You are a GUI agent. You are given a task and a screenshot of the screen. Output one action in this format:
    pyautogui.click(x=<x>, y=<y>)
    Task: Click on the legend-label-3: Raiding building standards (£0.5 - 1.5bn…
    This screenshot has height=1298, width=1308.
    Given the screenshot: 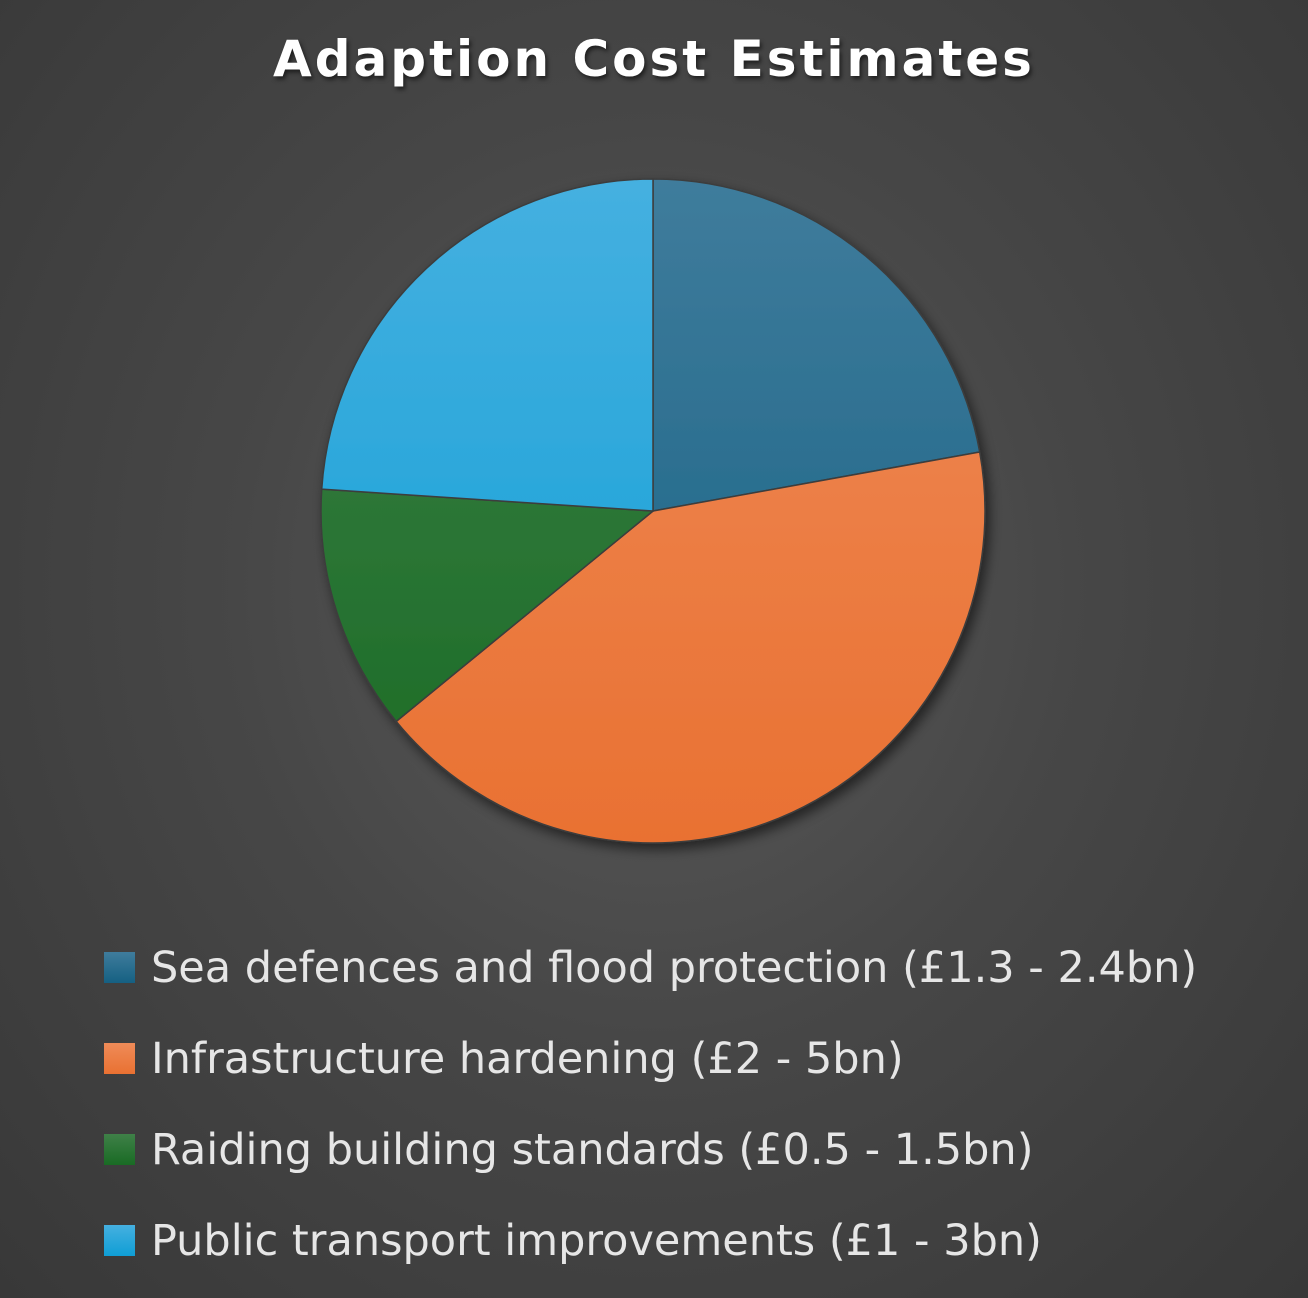 What is the action you would take?
    pyautogui.click(x=592, y=1149)
    